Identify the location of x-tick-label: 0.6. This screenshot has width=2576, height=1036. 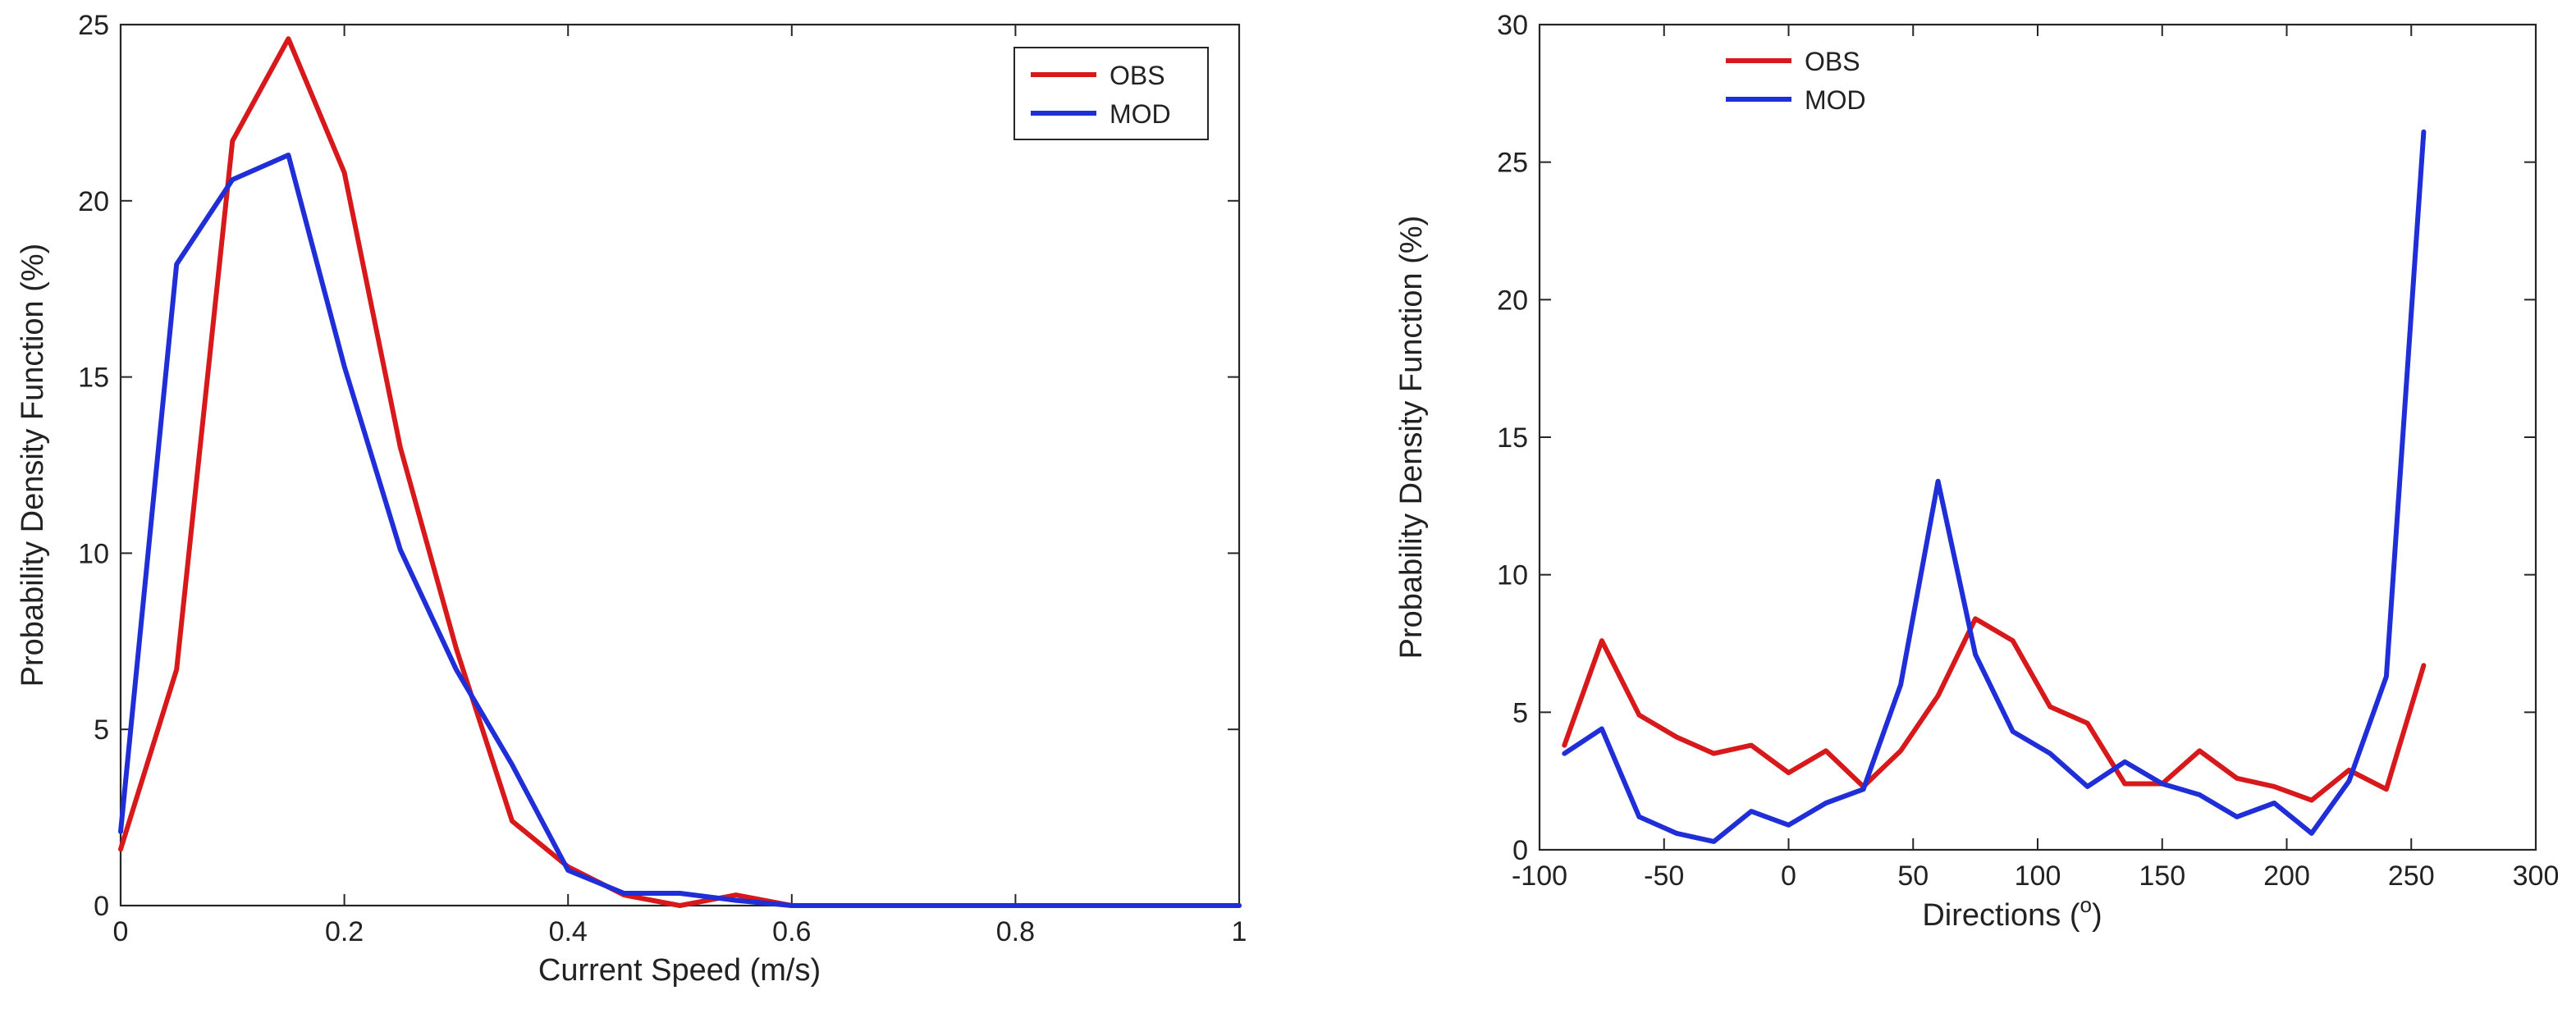
(791, 932).